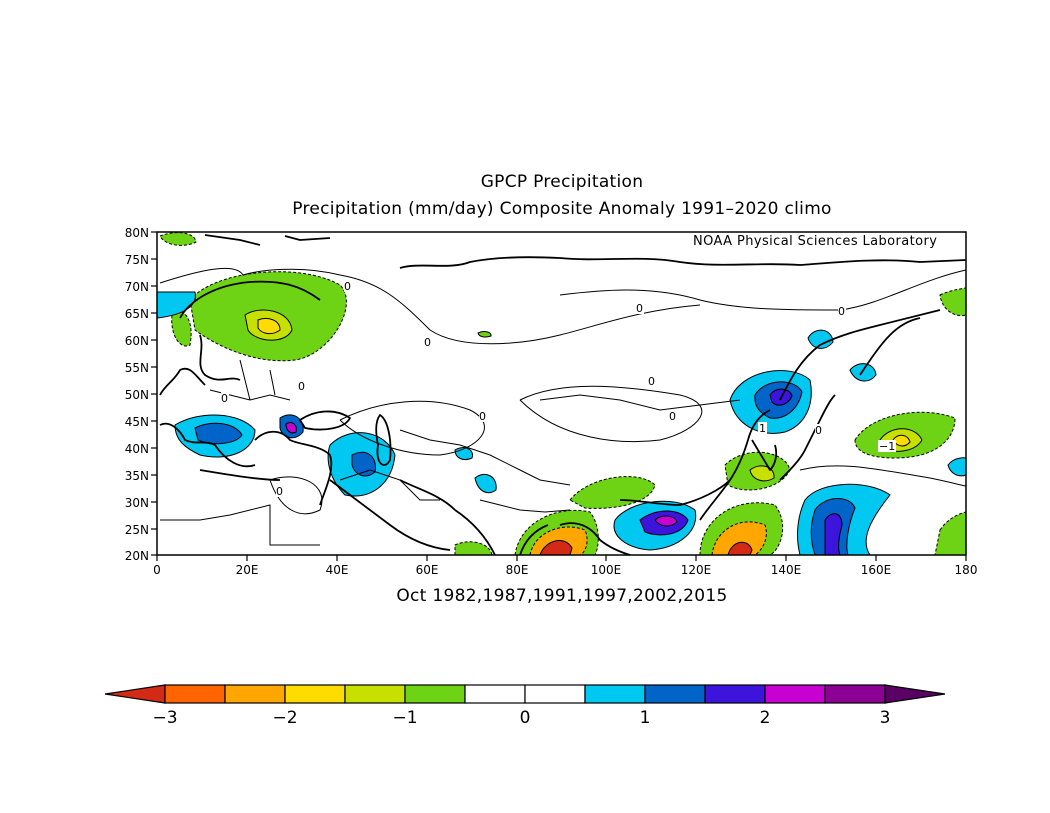 The width and height of the screenshot is (1050, 813). Describe the element at coordinates (556, 548) in the screenshot. I see `dry-patch-bengal-core` at that location.